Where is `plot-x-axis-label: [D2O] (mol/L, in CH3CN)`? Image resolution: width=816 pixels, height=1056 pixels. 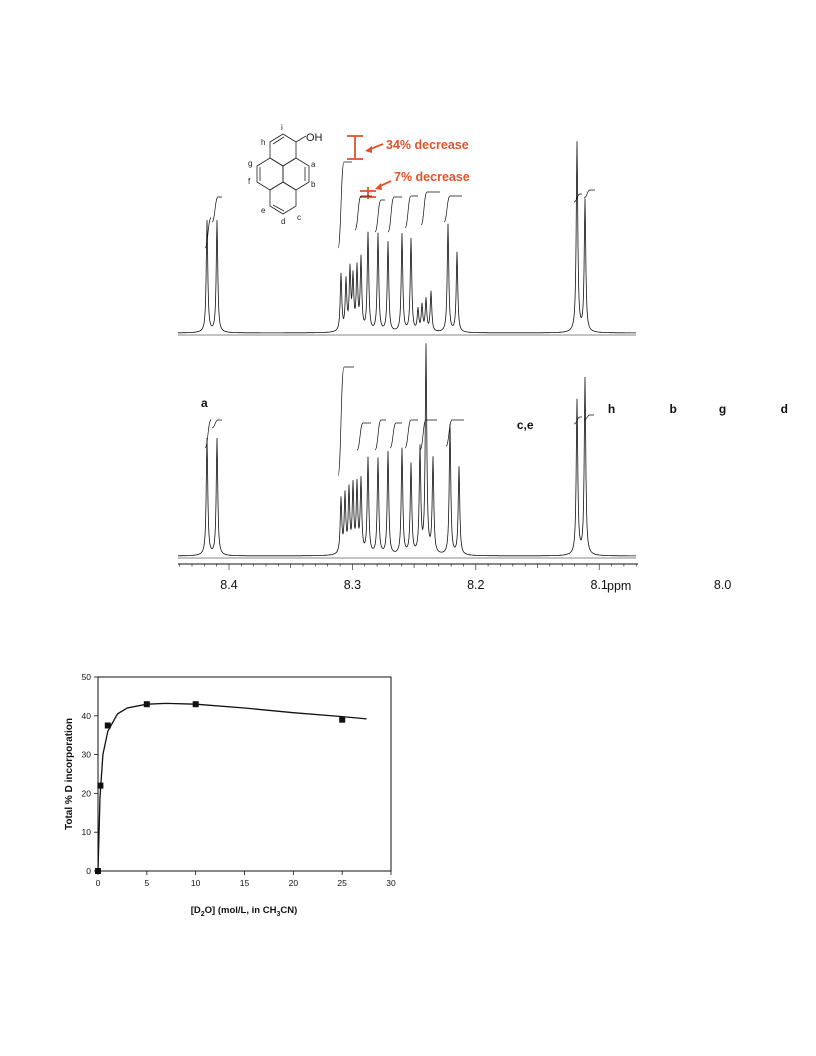 plot-x-axis-label: [D2O] (mol/L, in CH3CN) is located at coordinates (244, 911).